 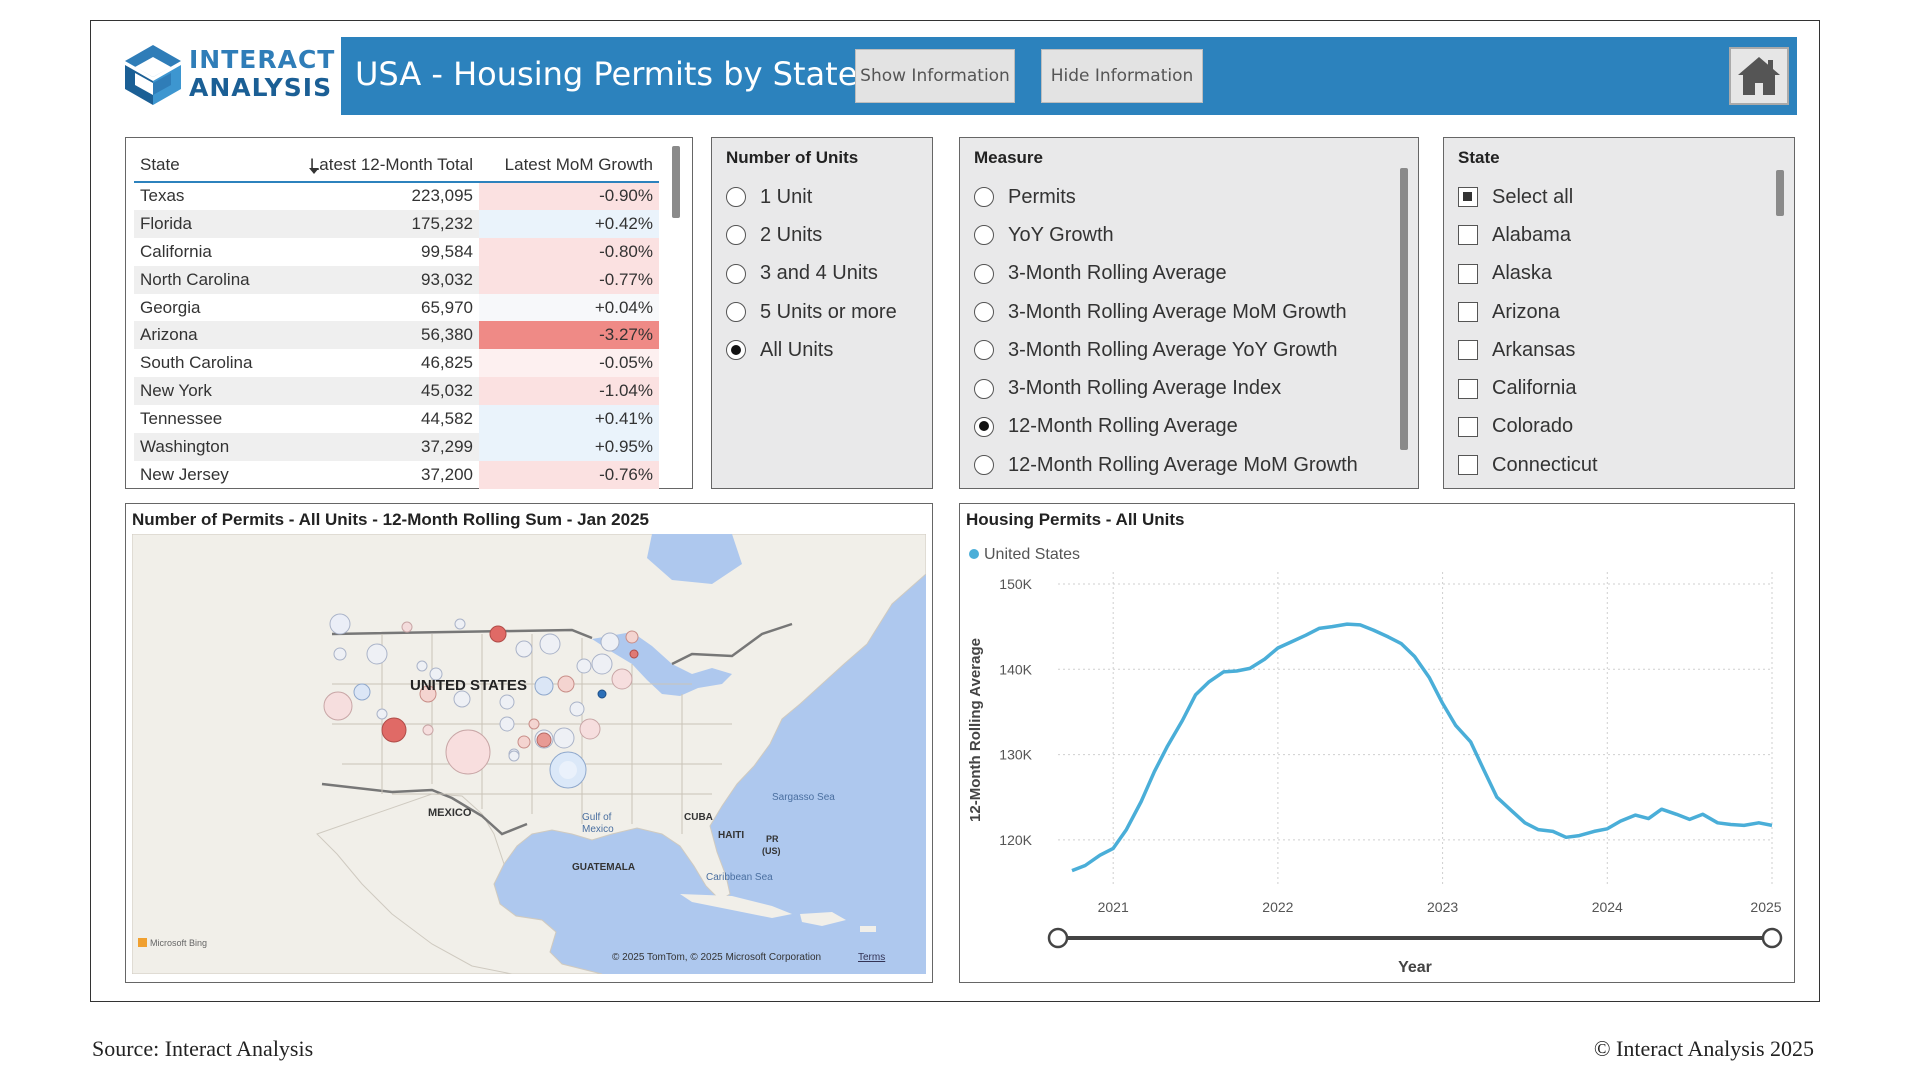 What do you see at coordinates (1528, 465) in the screenshot?
I see `state-option: Connecticut` at bounding box center [1528, 465].